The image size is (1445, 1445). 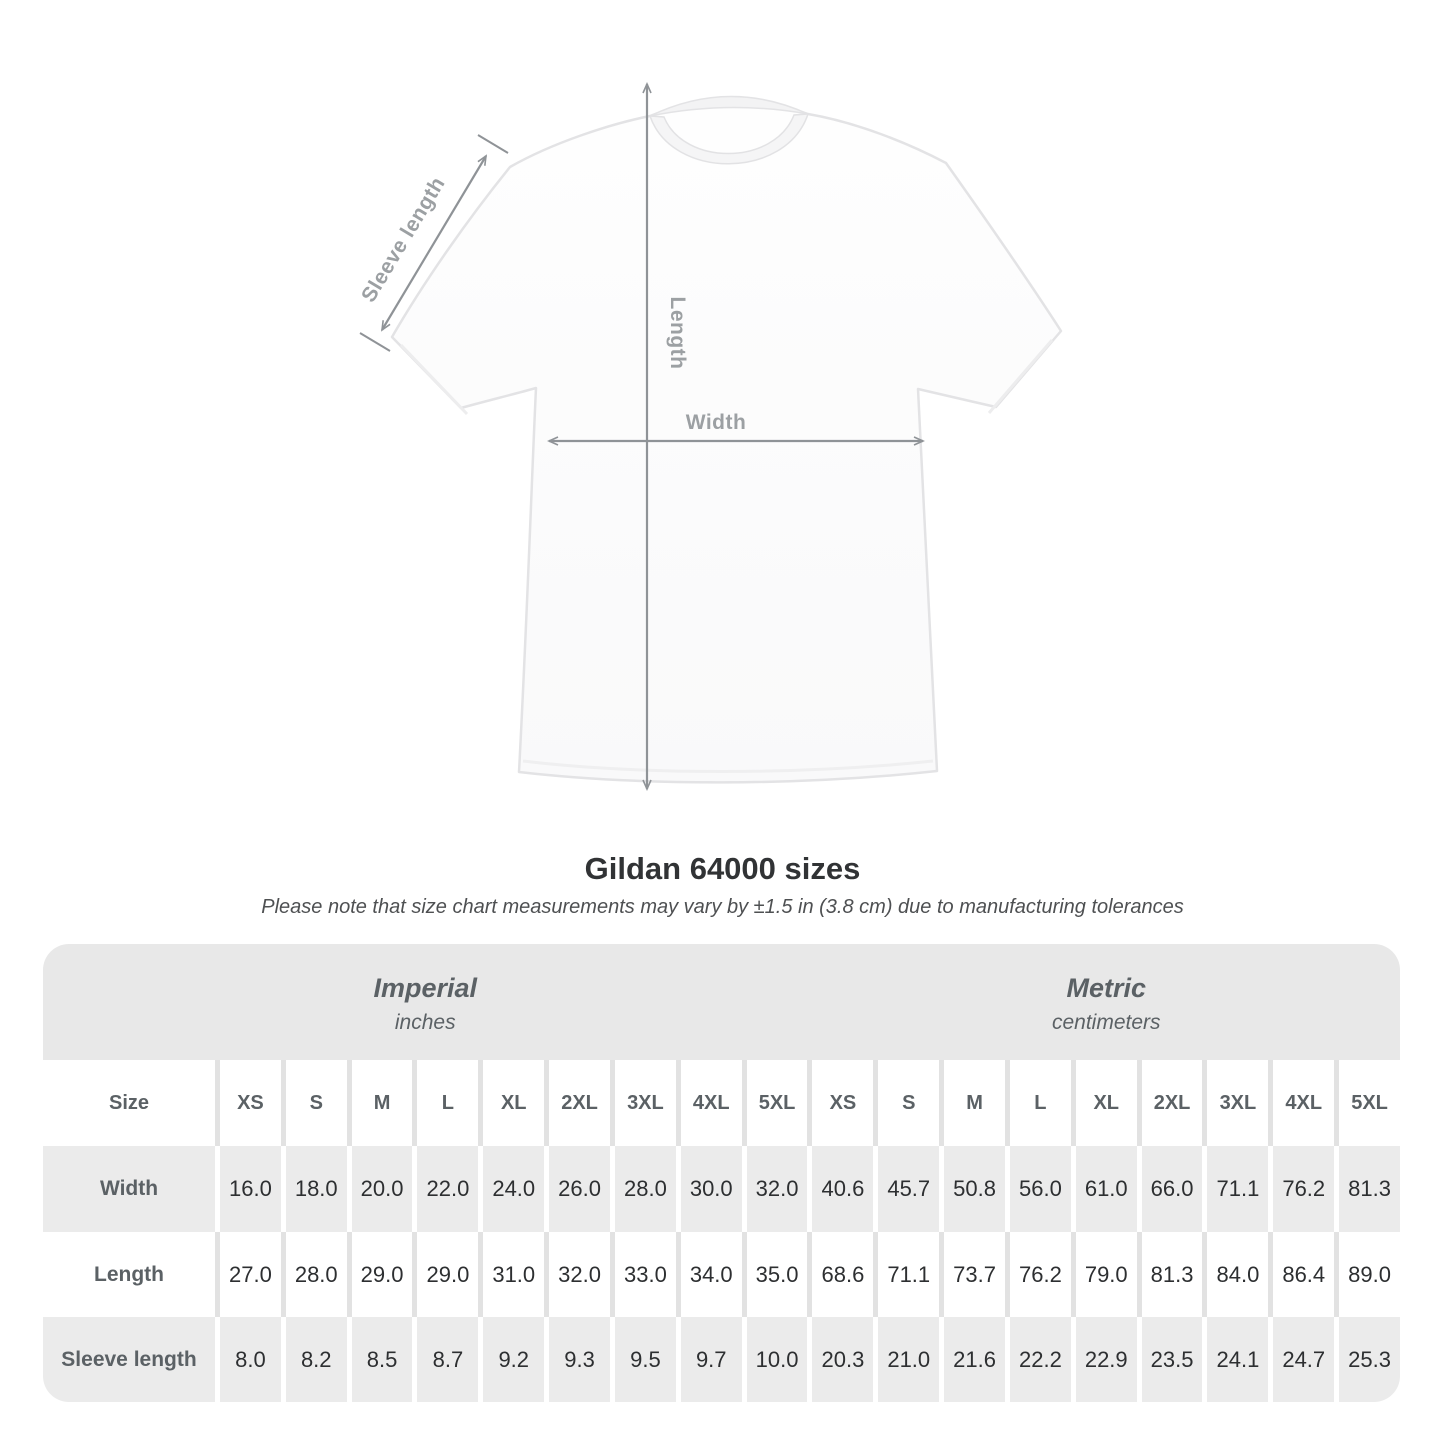 I want to click on width-imperial-s: 18.0, so click(x=316, y=1189).